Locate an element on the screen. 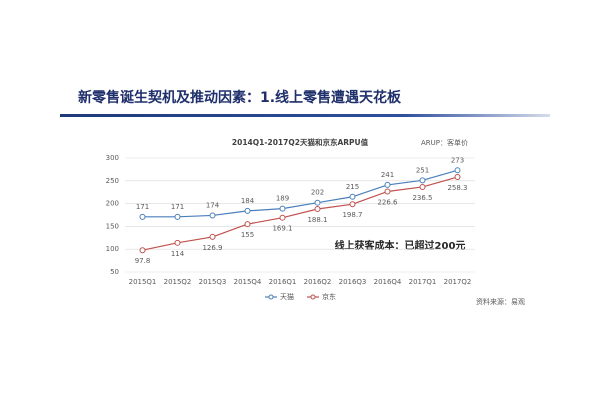 The width and height of the screenshot is (600, 400). x-tick-label: 2016Q3 is located at coordinates (353, 282).